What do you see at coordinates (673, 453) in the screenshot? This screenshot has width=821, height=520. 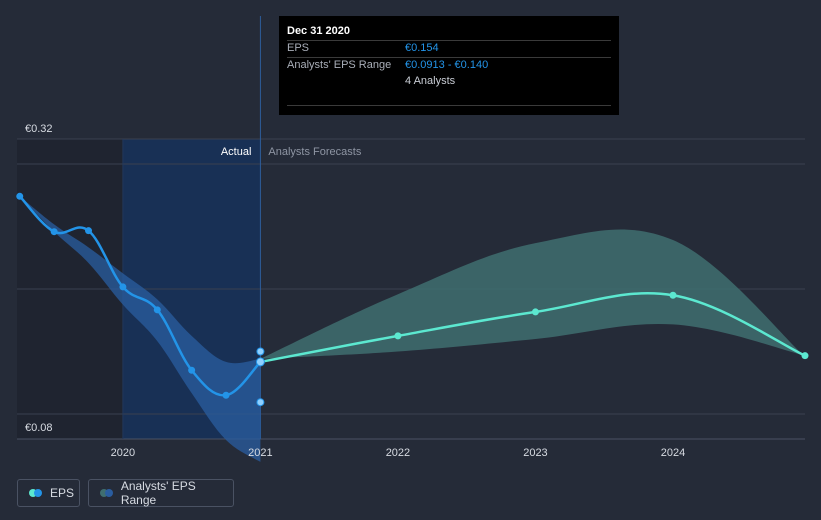 I see `x-axis-tick-label: 2024` at bounding box center [673, 453].